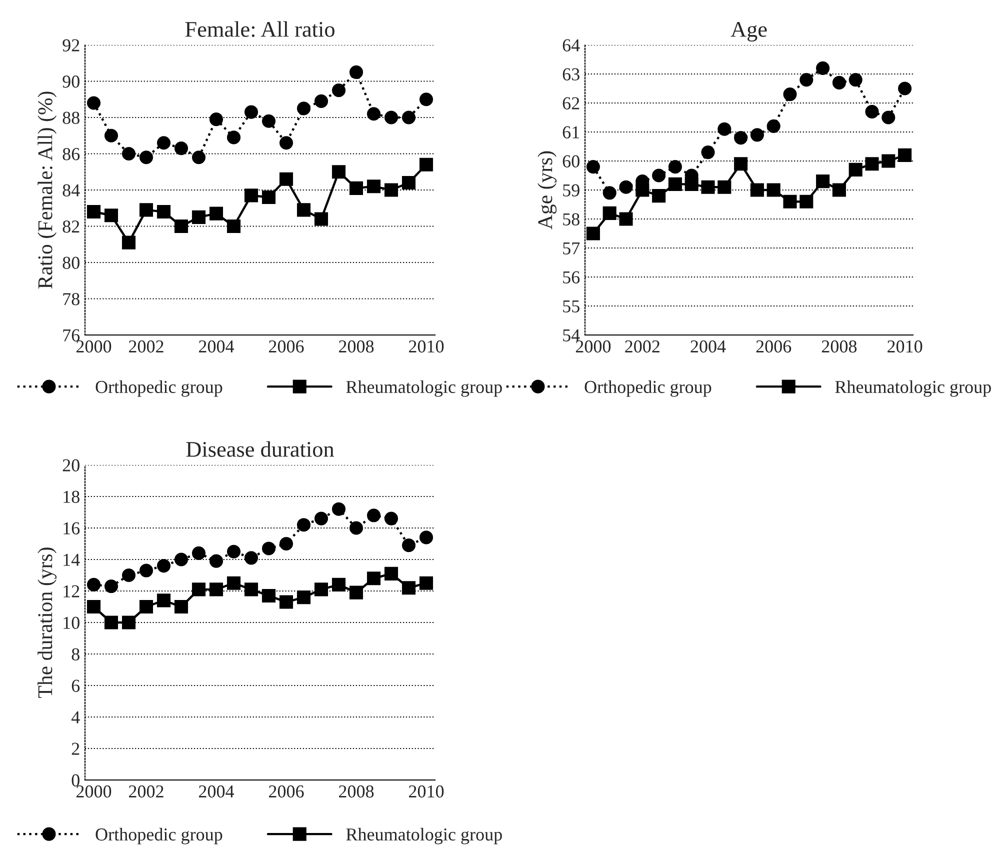 Image resolution: width=997 pixels, height=867 pixels. Describe the element at coordinates (839, 346) in the screenshot. I see `x-tick-label: 2008` at that location.